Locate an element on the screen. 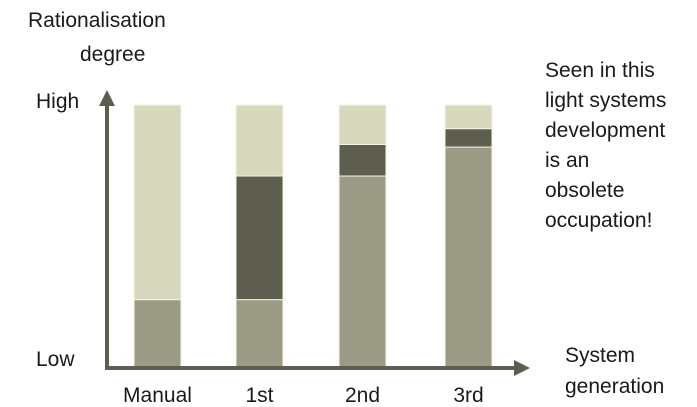 The height and width of the screenshot is (407, 697). annotation-line: obsolete is located at coordinates (585, 190).